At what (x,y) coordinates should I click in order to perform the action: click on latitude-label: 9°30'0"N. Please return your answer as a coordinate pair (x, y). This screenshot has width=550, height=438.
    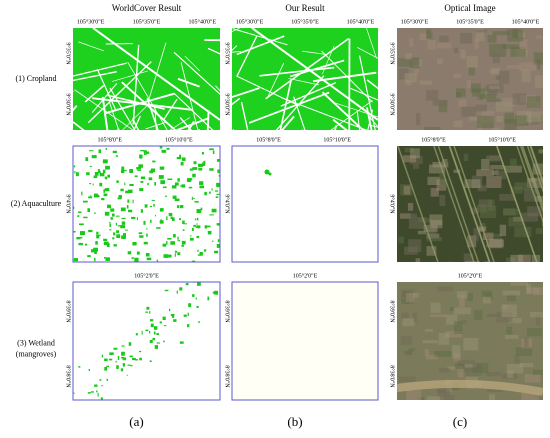
    Looking at the image, I should click on (392, 104).